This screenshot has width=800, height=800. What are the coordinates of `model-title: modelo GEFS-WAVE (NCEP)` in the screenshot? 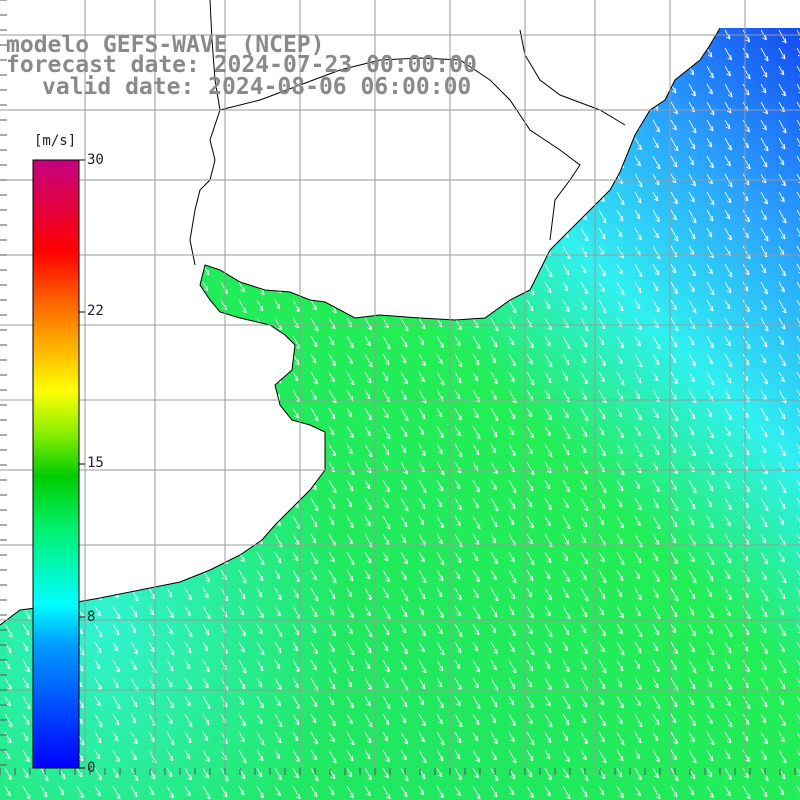 It's located at (165, 45).